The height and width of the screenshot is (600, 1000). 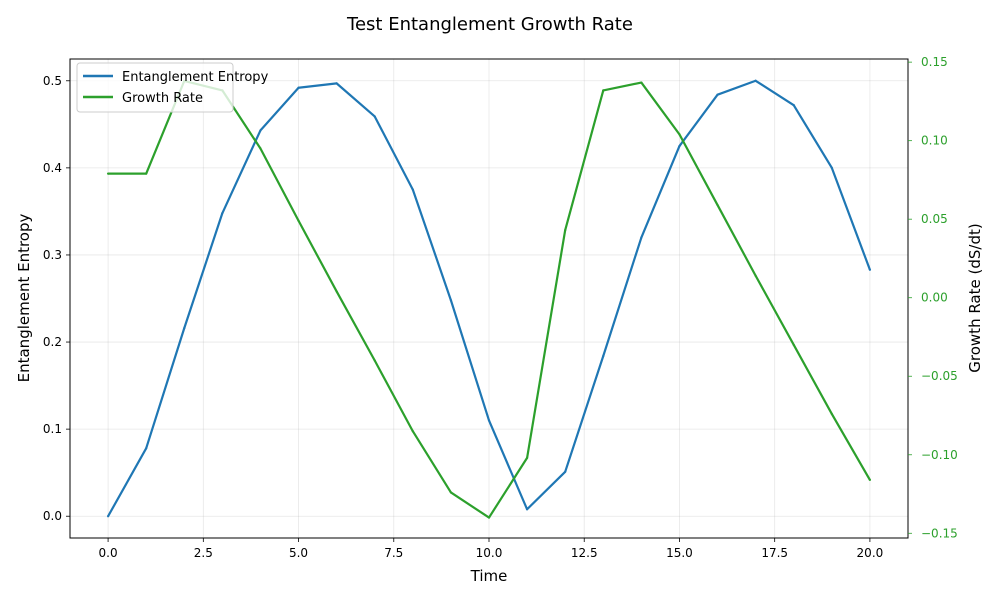 What do you see at coordinates (939, 455) in the screenshot?
I see `y2-tick-label: −0.10` at bounding box center [939, 455].